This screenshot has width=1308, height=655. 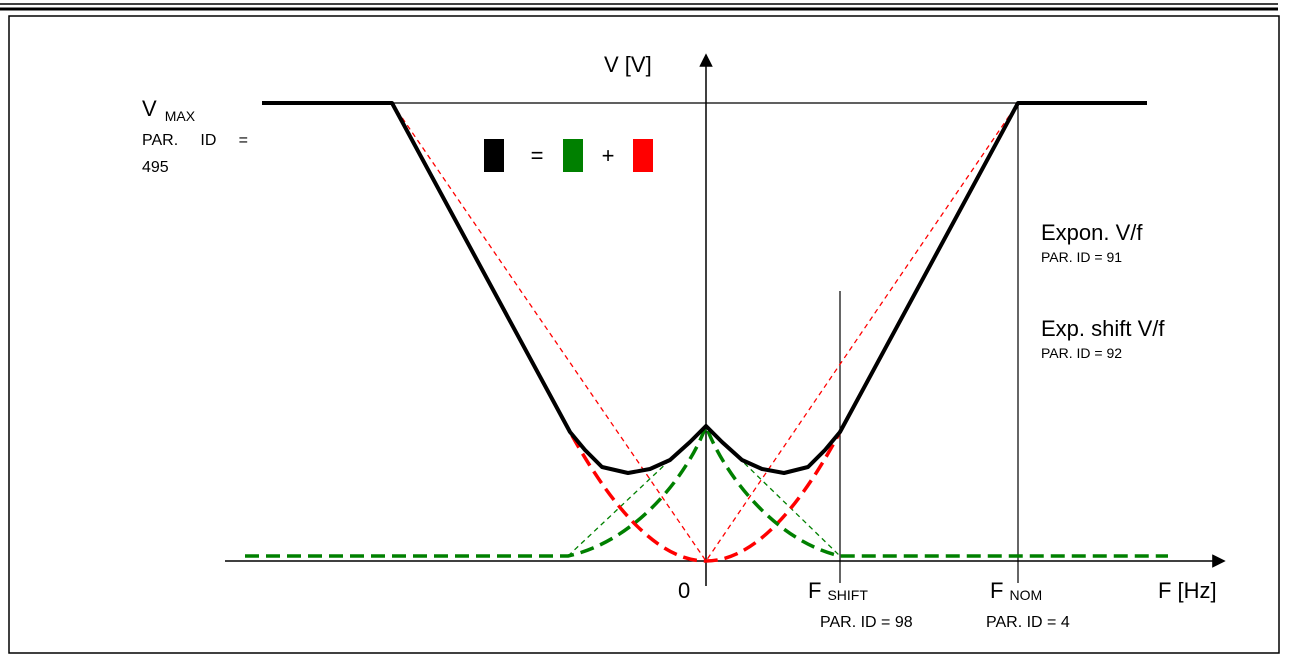 I want to click on fnom-label: F, so click(x=996, y=590).